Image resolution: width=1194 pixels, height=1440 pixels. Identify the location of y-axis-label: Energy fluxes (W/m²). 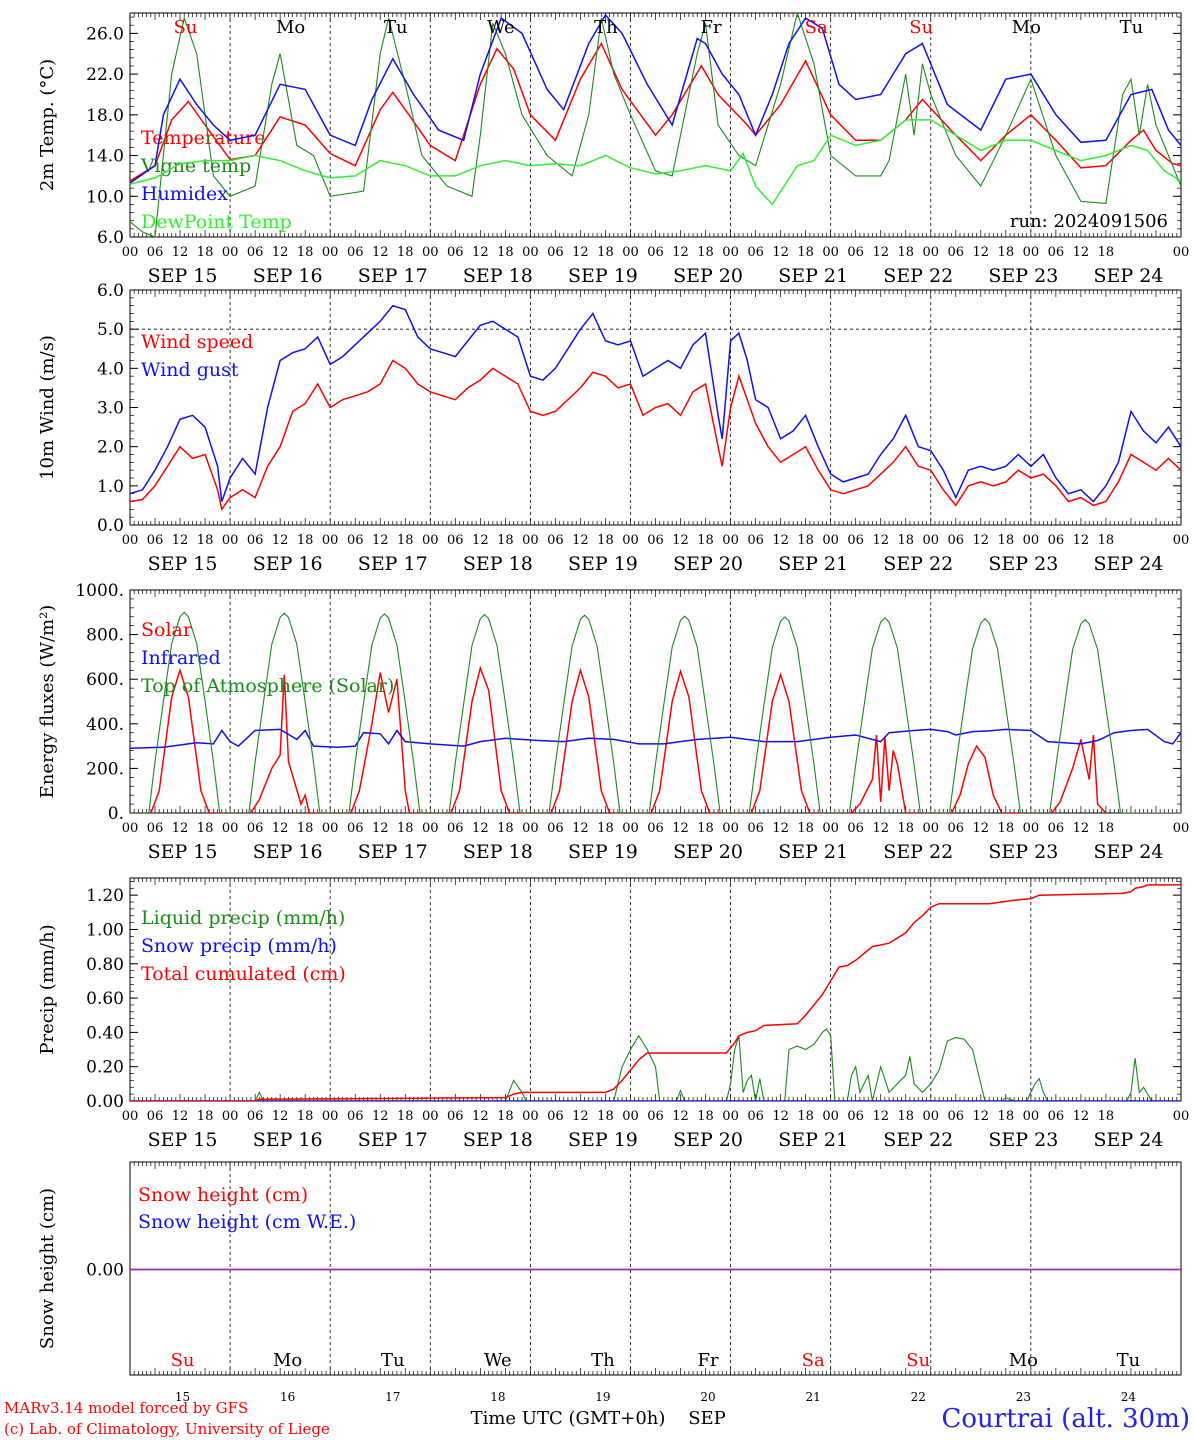
(47, 702).